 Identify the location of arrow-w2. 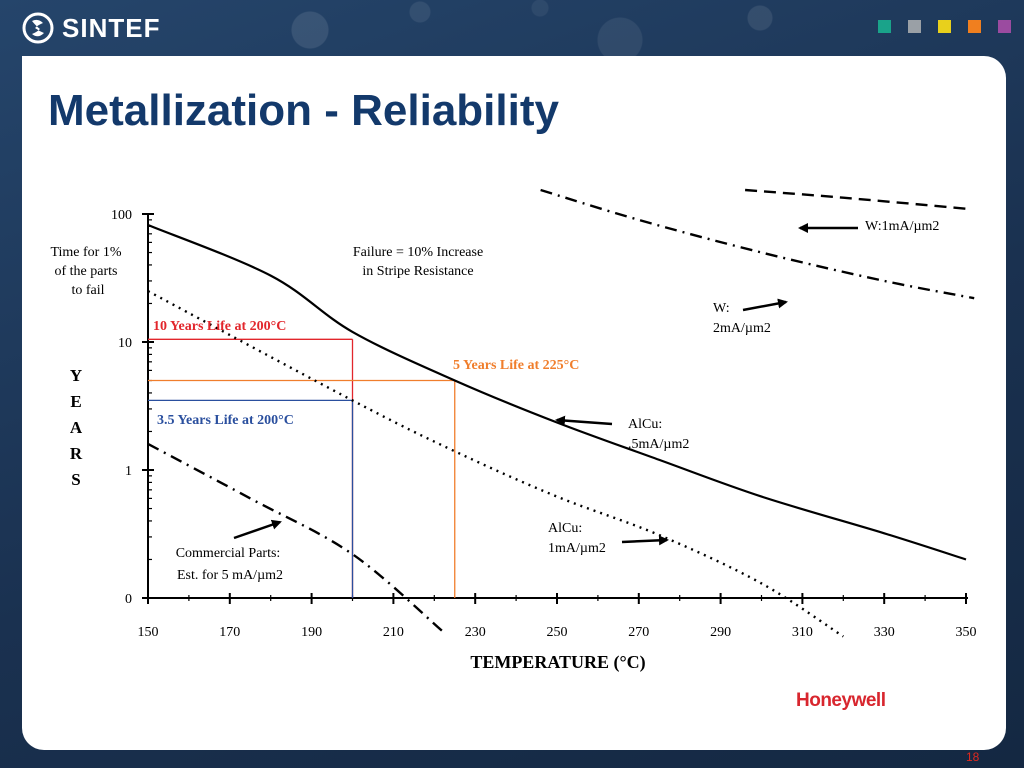
(765, 305).